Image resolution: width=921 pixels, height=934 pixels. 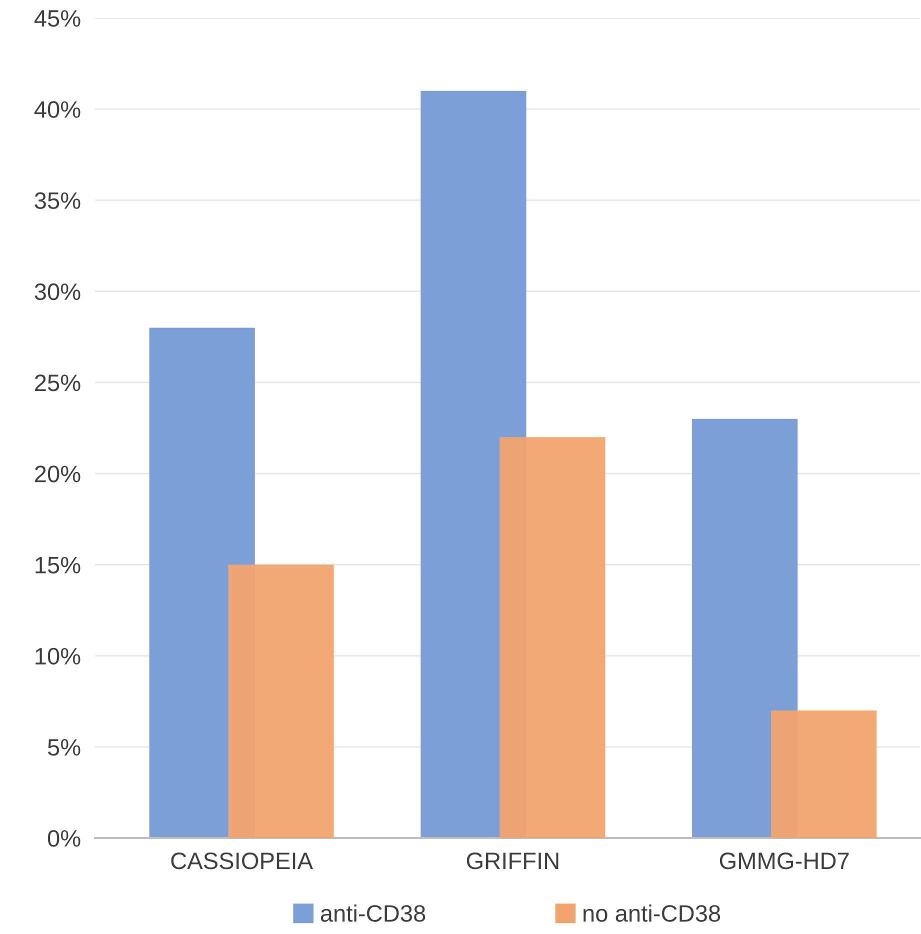 What do you see at coordinates (784, 861) in the screenshot?
I see `x-tick-label: GMMG-HD7` at bounding box center [784, 861].